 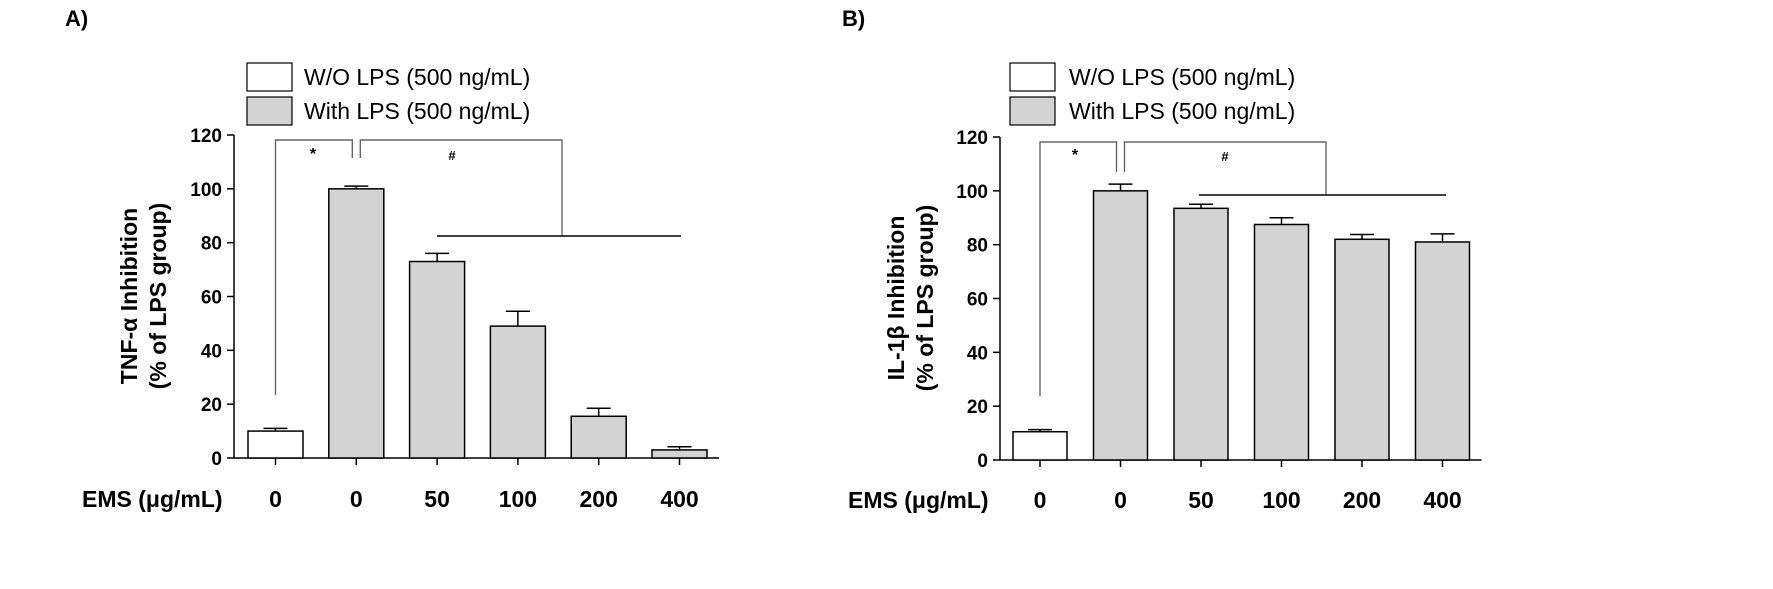 What do you see at coordinates (977, 300) in the screenshot?
I see `panel-b-y-tick-label: 60` at bounding box center [977, 300].